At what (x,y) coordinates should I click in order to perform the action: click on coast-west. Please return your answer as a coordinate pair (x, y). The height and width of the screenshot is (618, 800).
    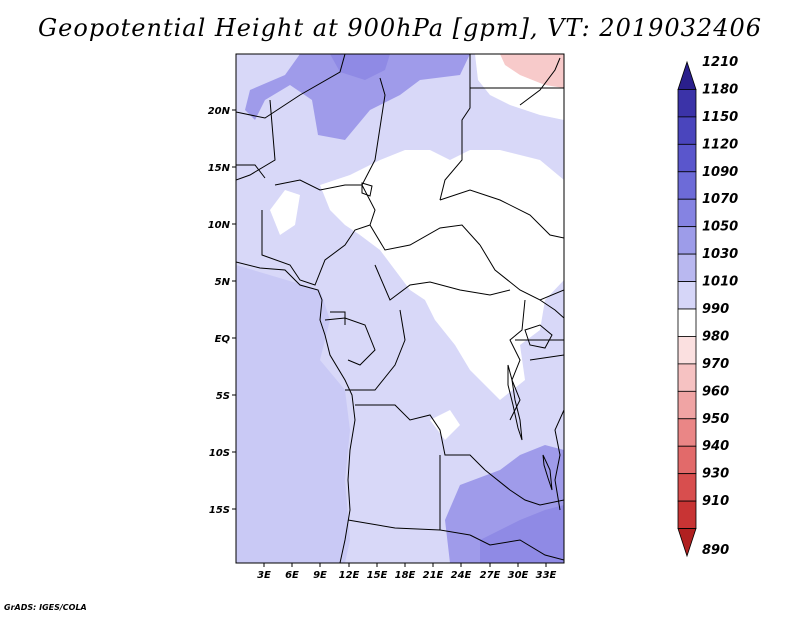
    Looking at the image, I should click on (296, 412).